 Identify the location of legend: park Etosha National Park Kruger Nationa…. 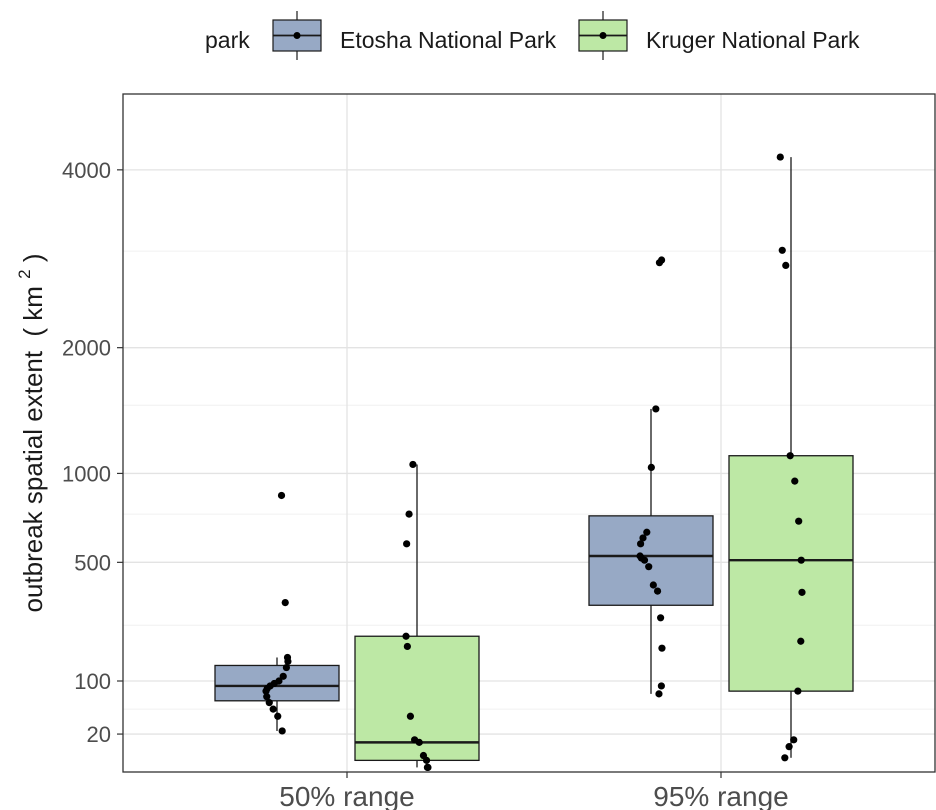
(532, 35).